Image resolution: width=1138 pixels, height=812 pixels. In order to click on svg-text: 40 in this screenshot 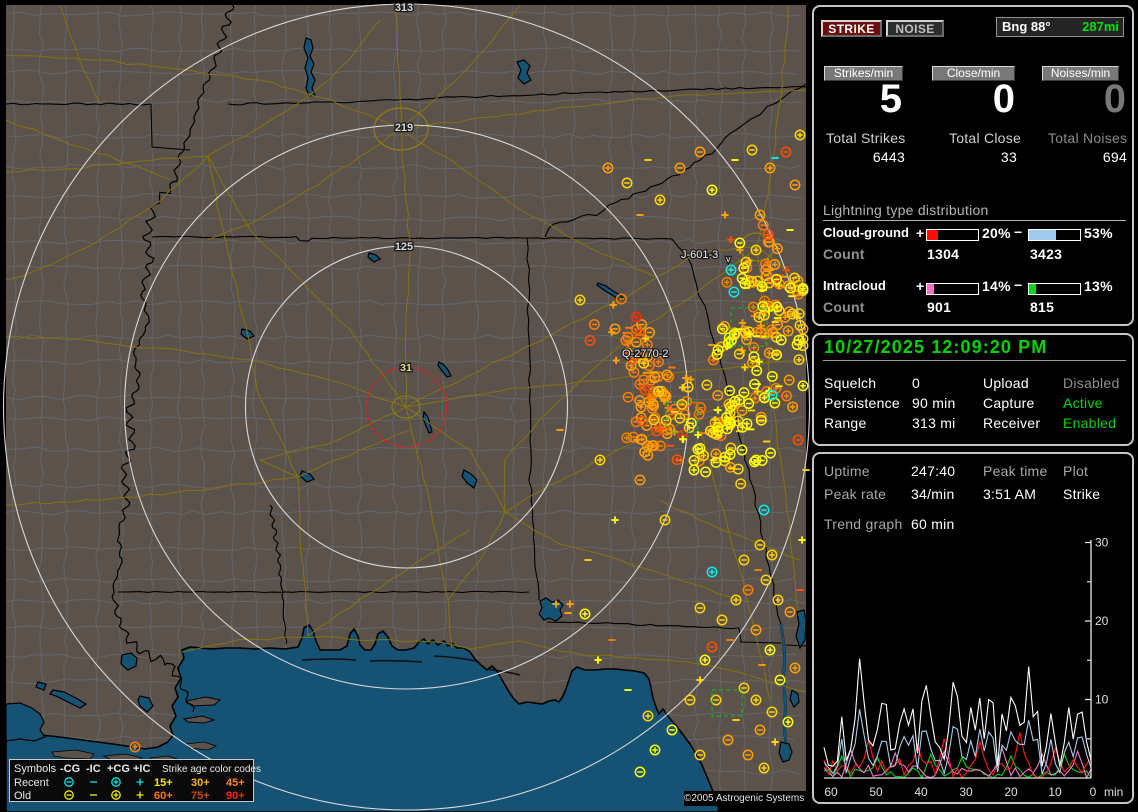, I will do `click(921, 792)`.